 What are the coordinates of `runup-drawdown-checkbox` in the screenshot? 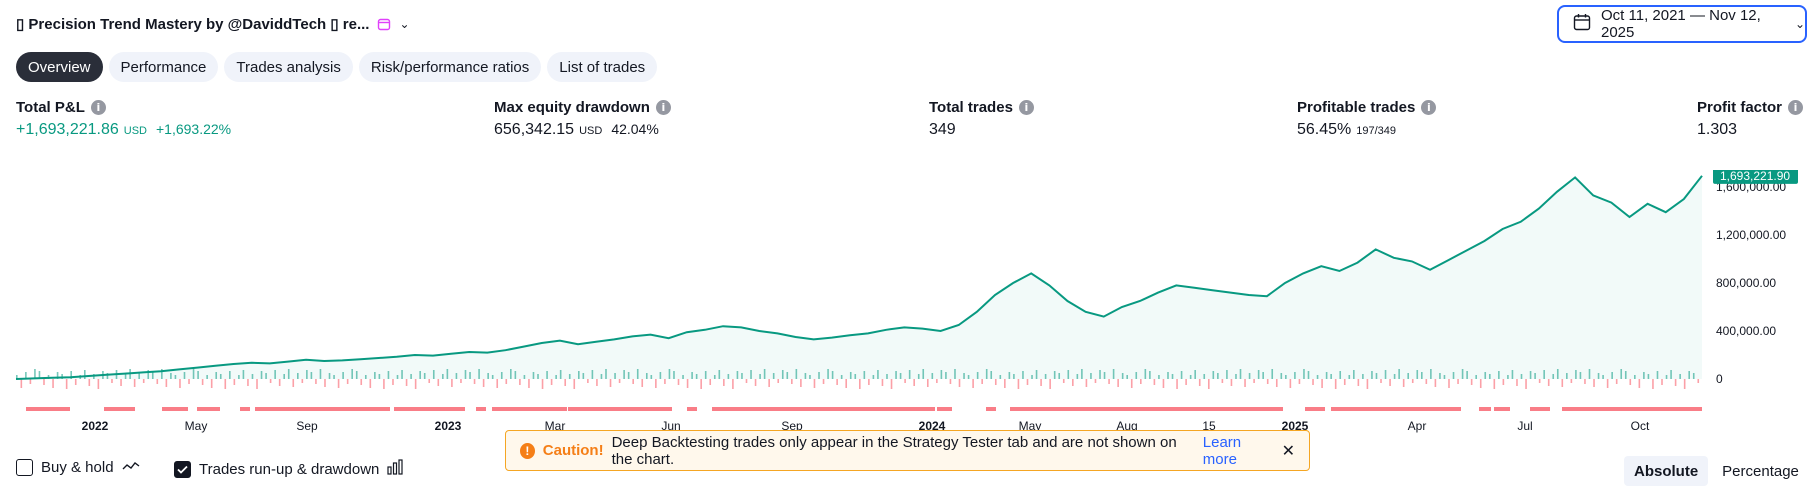 It's located at (182, 469).